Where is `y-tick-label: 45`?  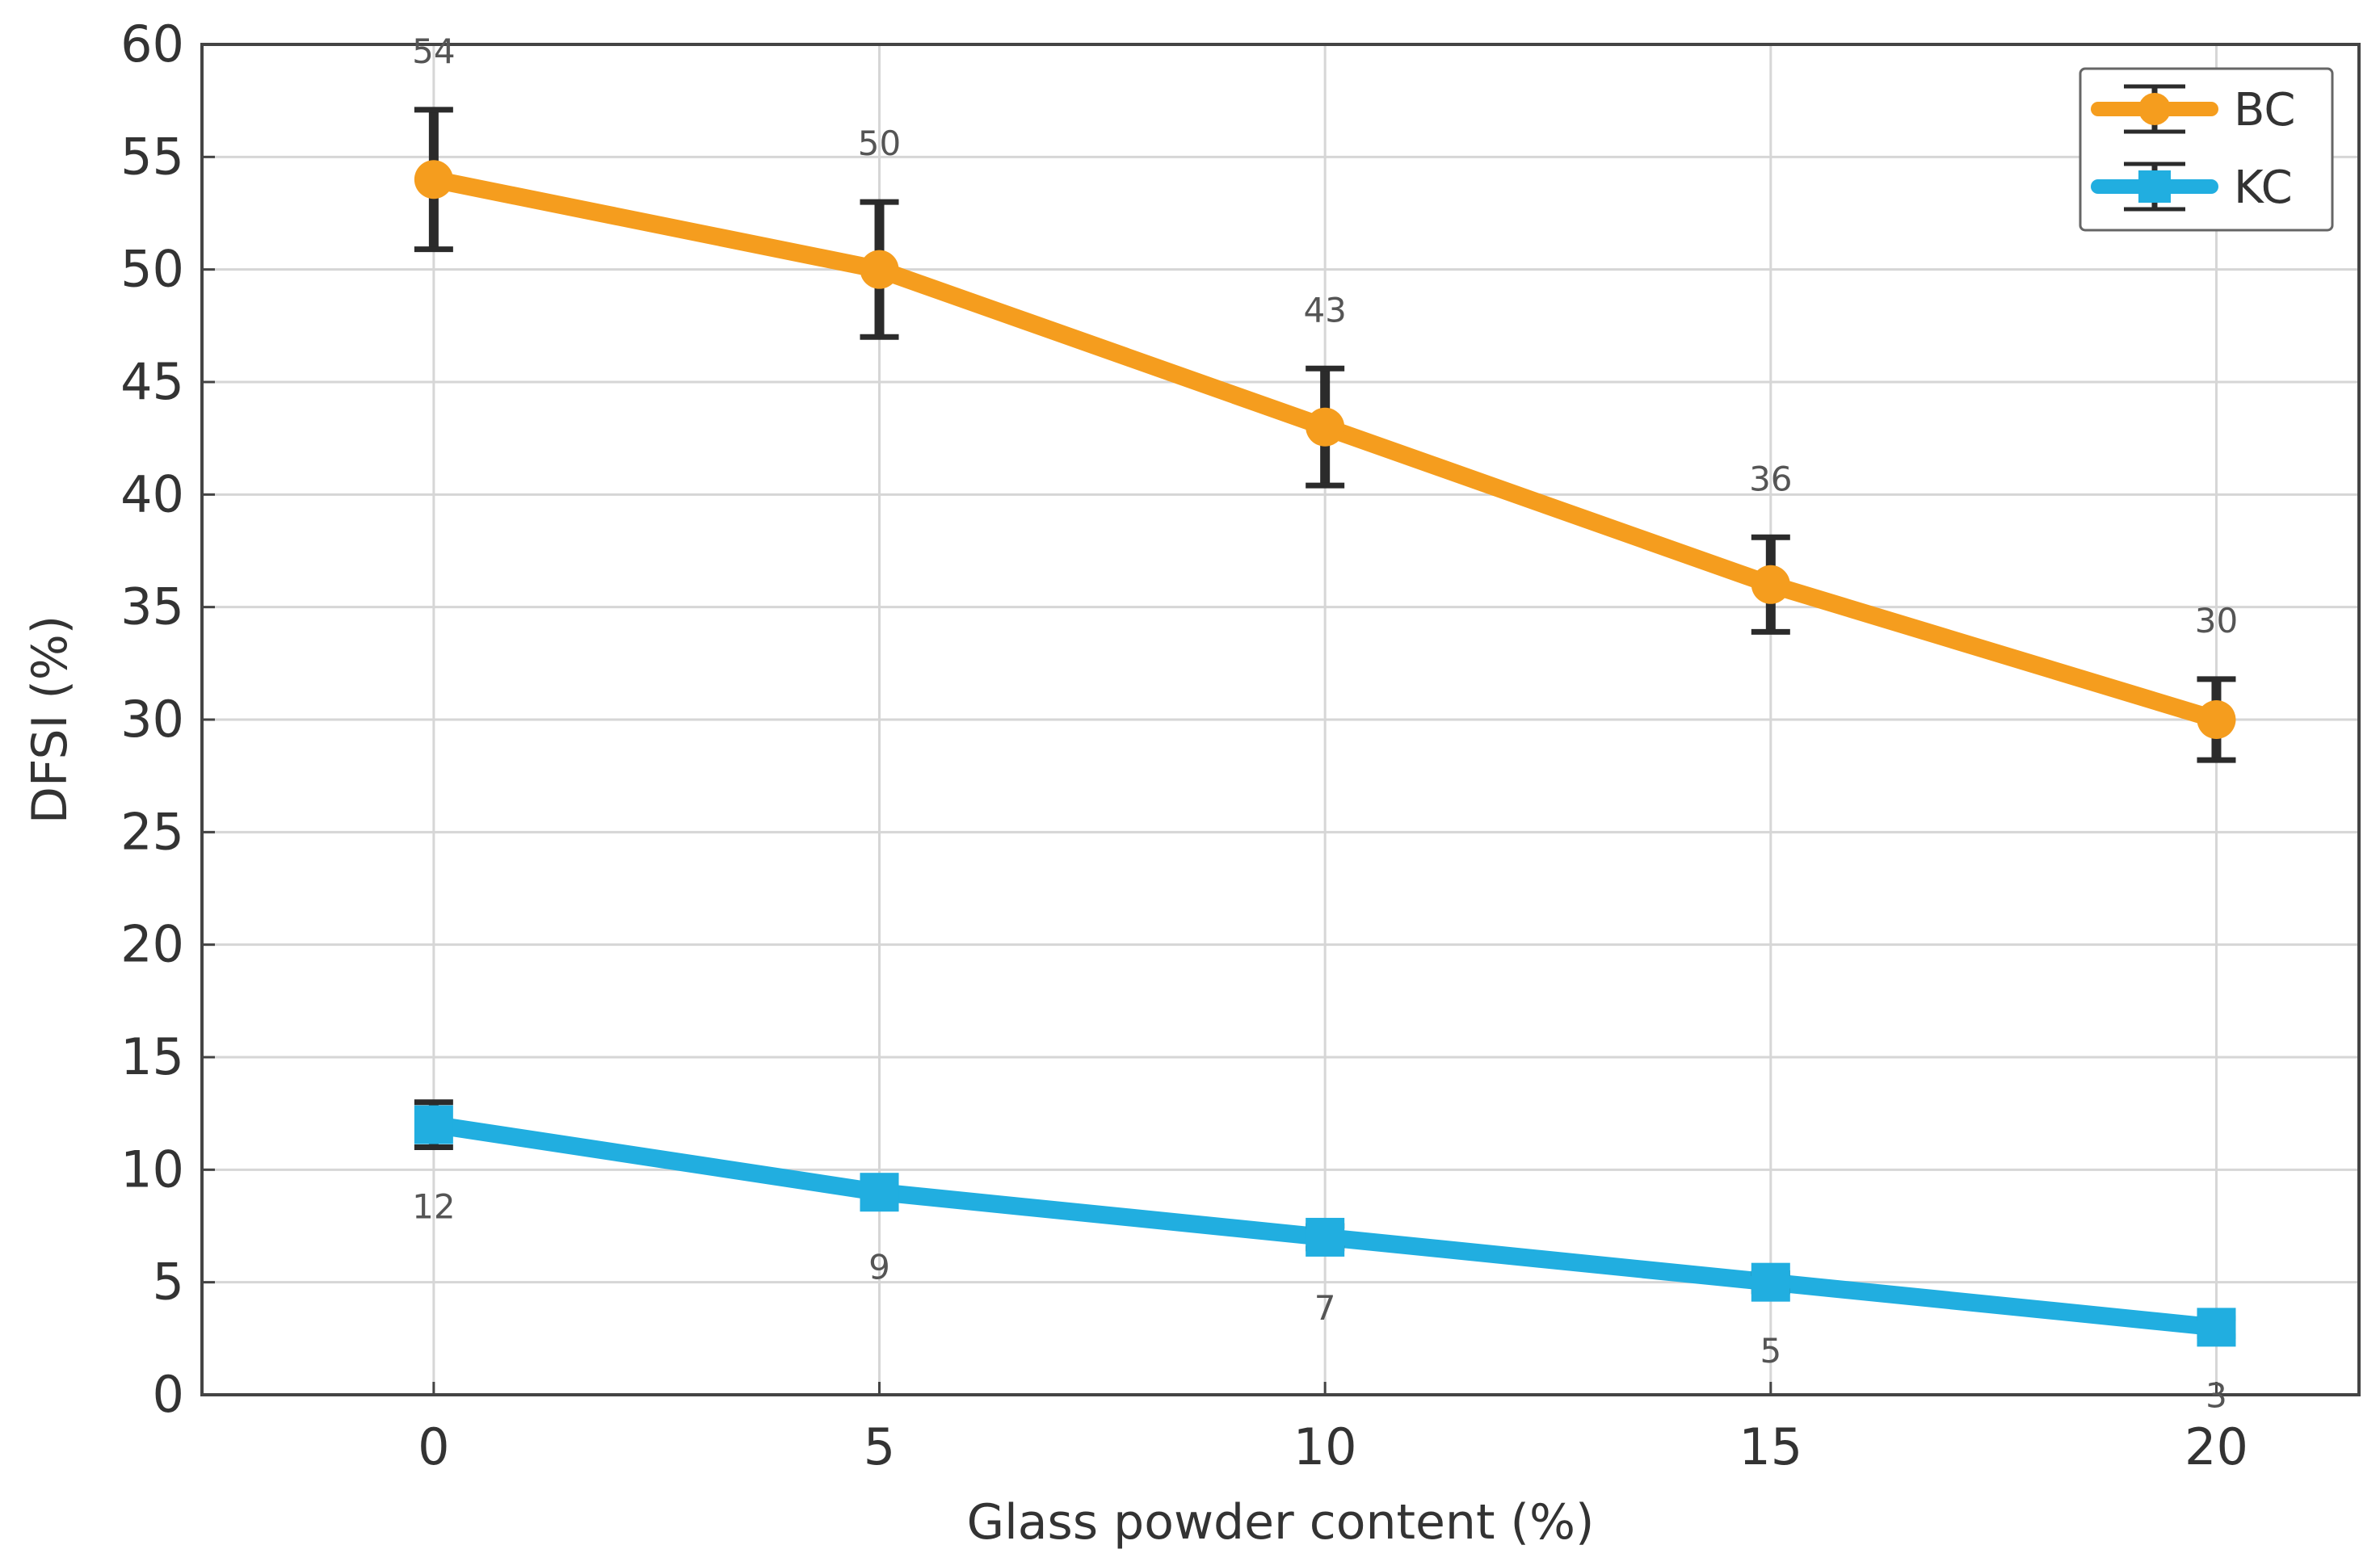 y-tick-label: 45 is located at coordinates (152, 381).